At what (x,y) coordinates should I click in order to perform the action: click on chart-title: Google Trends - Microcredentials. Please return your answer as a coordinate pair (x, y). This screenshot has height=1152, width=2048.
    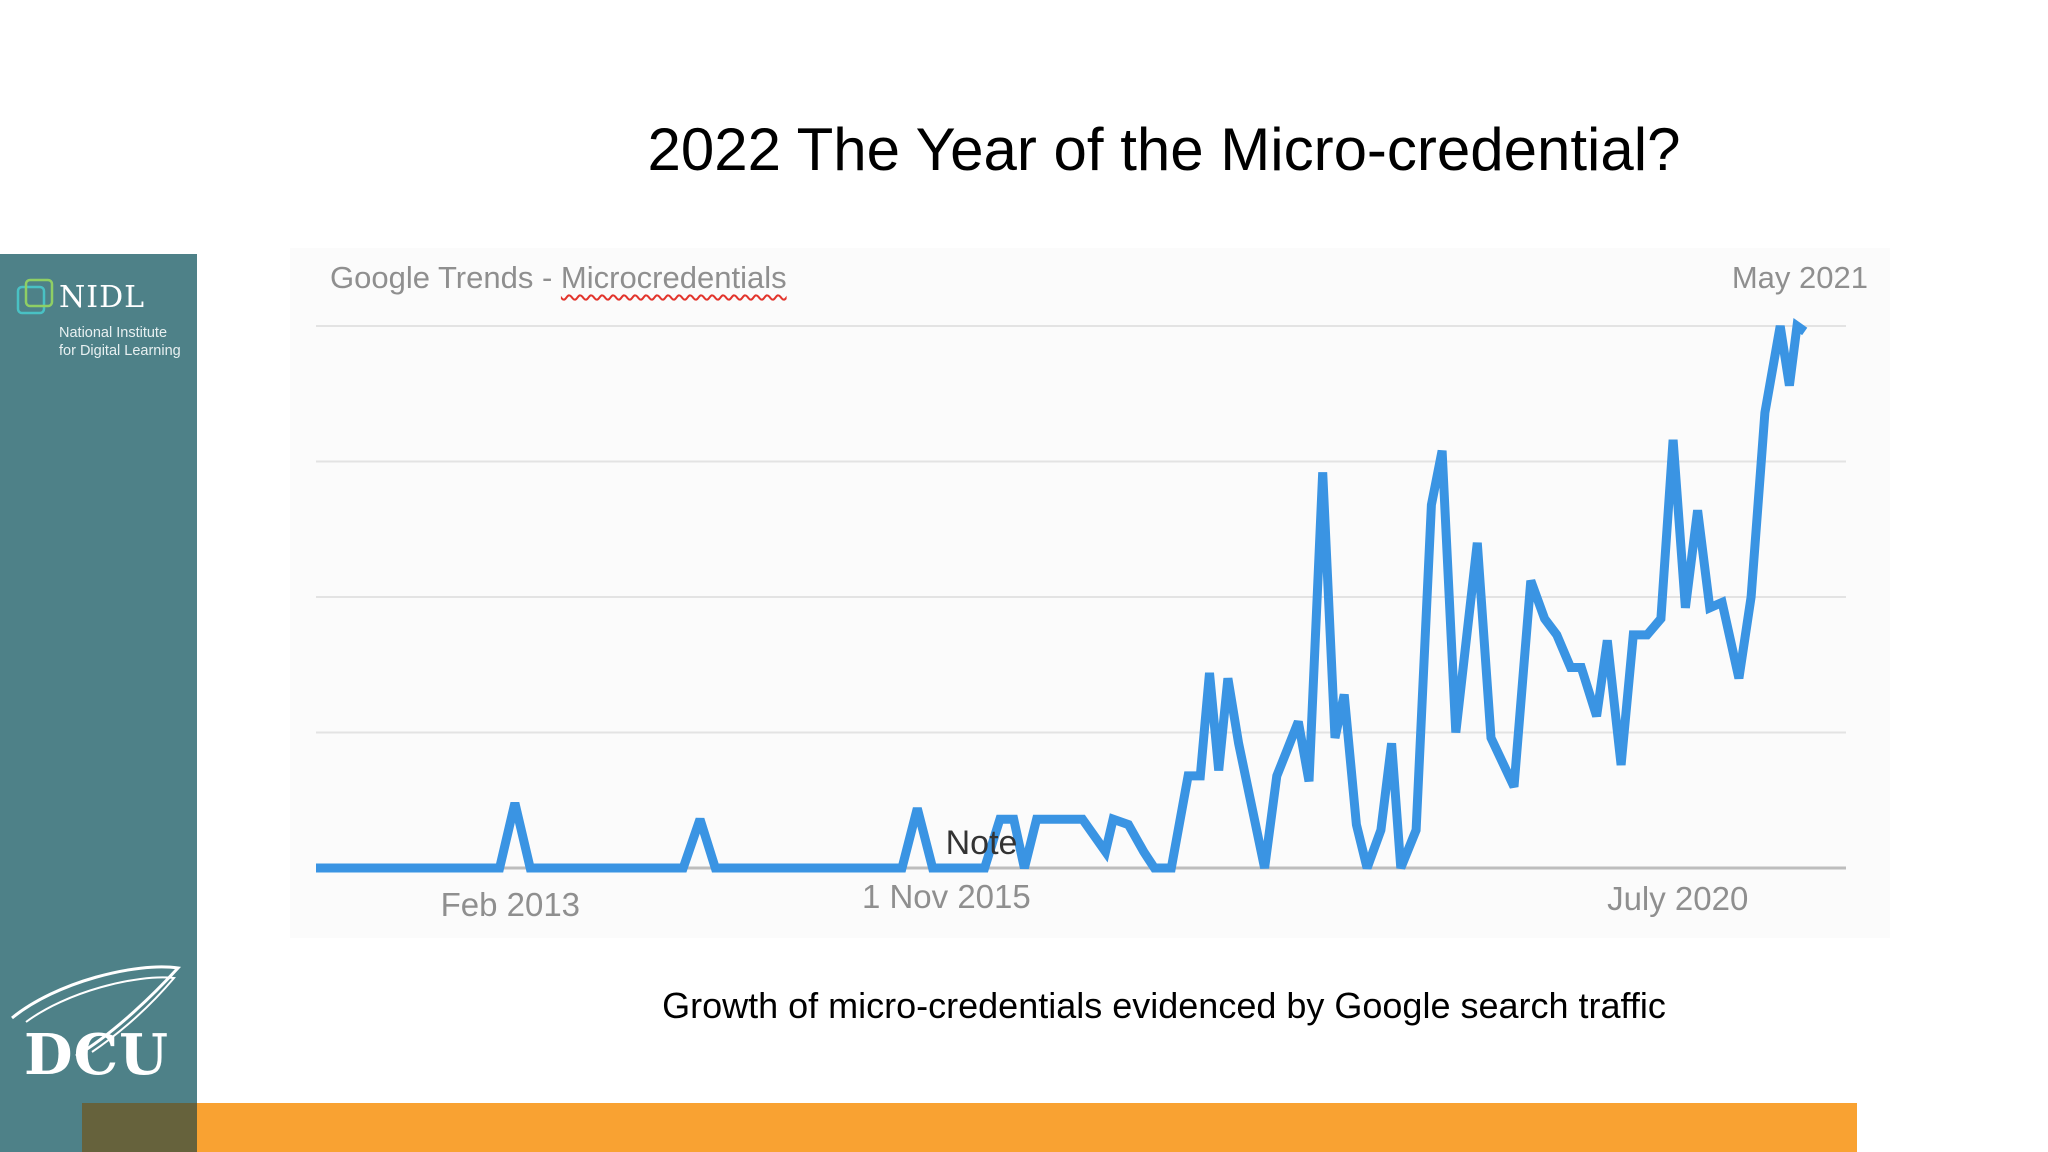
    Looking at the image, I should click on (558, 278).